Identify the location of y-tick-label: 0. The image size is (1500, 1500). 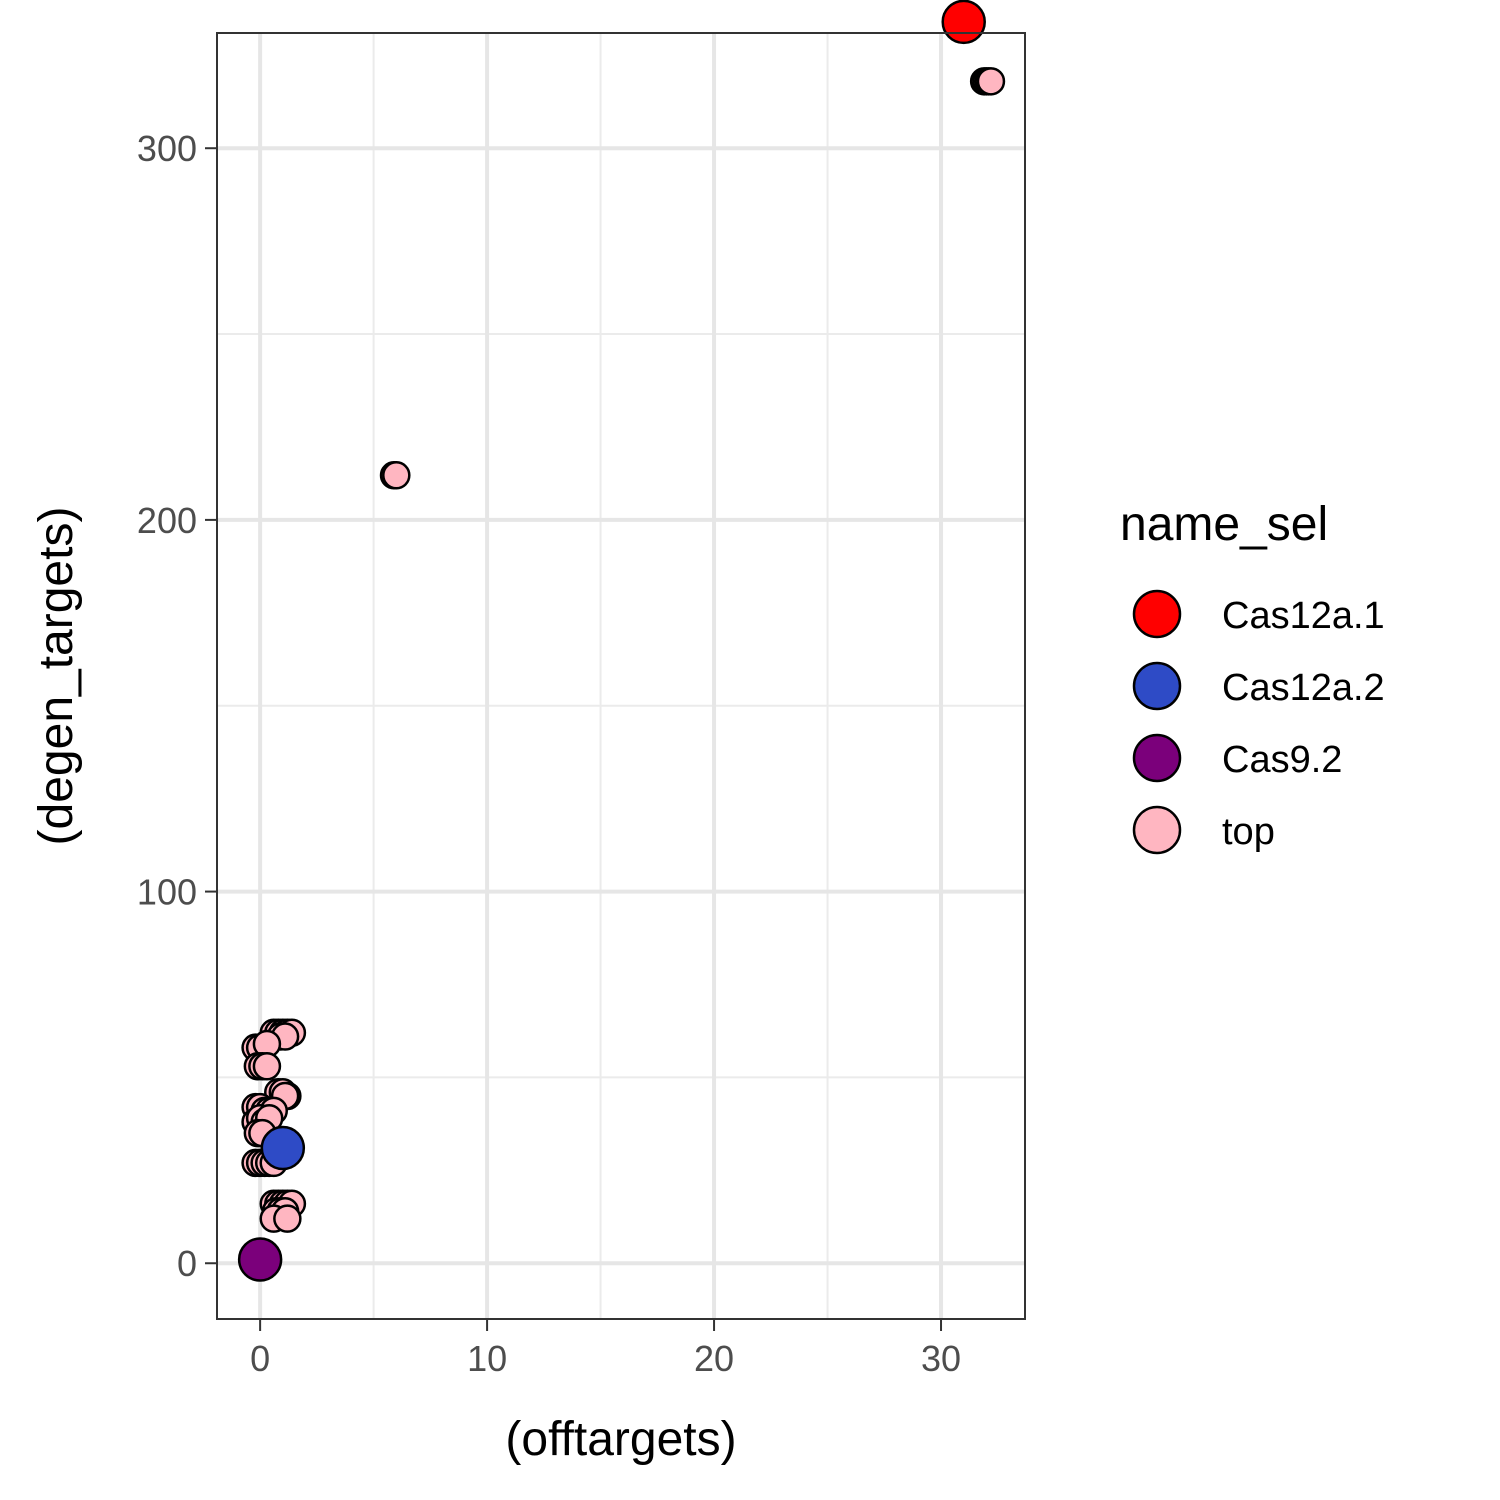
(187, 1263).